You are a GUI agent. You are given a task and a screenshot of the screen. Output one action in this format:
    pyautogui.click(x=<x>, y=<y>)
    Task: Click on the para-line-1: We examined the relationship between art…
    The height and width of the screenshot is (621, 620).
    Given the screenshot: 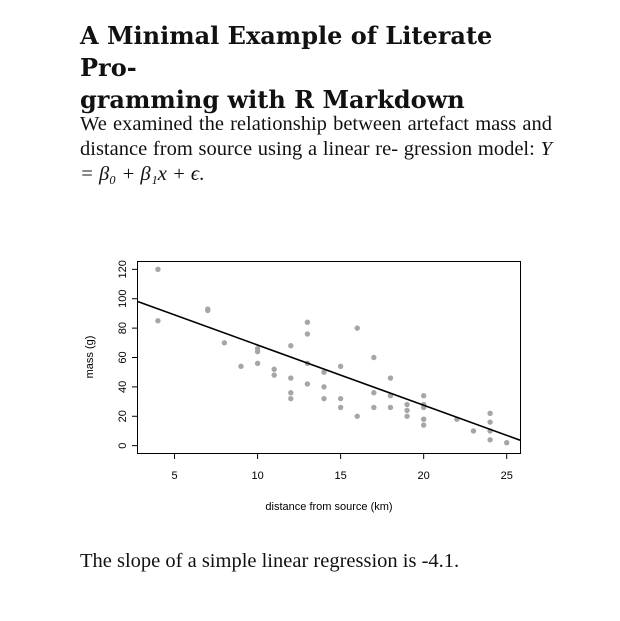 What is the action you would take?
    pyautogui.click(x=275, y=124)
    